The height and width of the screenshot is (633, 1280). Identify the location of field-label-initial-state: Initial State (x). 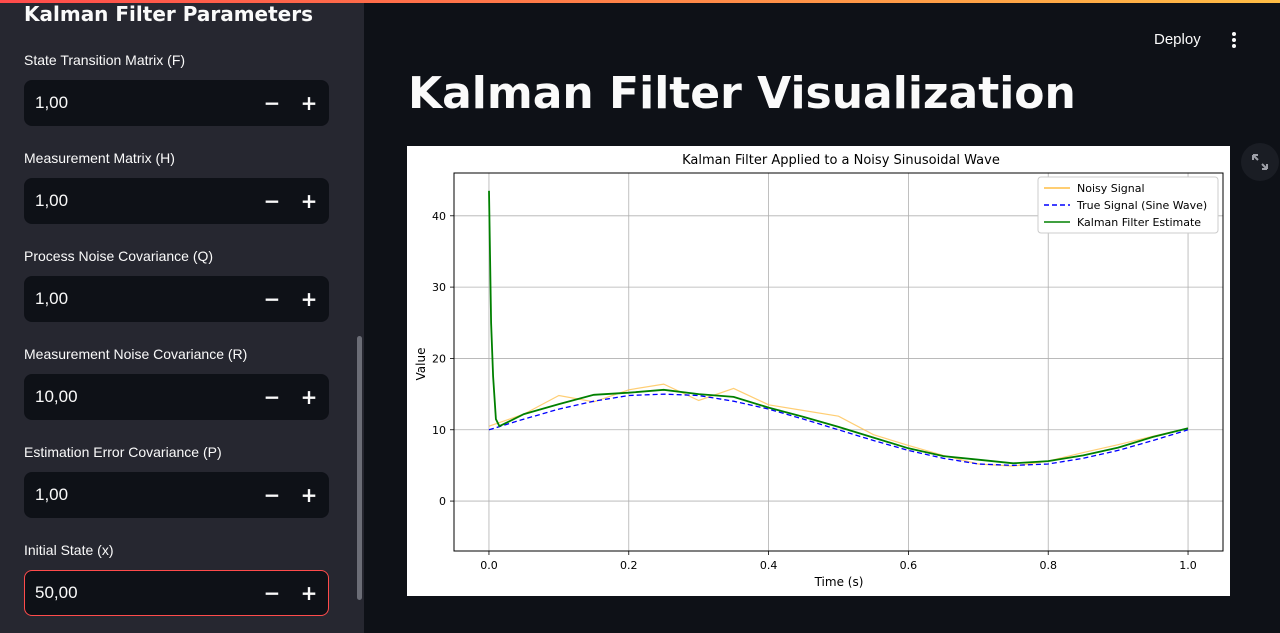
(69, 550).